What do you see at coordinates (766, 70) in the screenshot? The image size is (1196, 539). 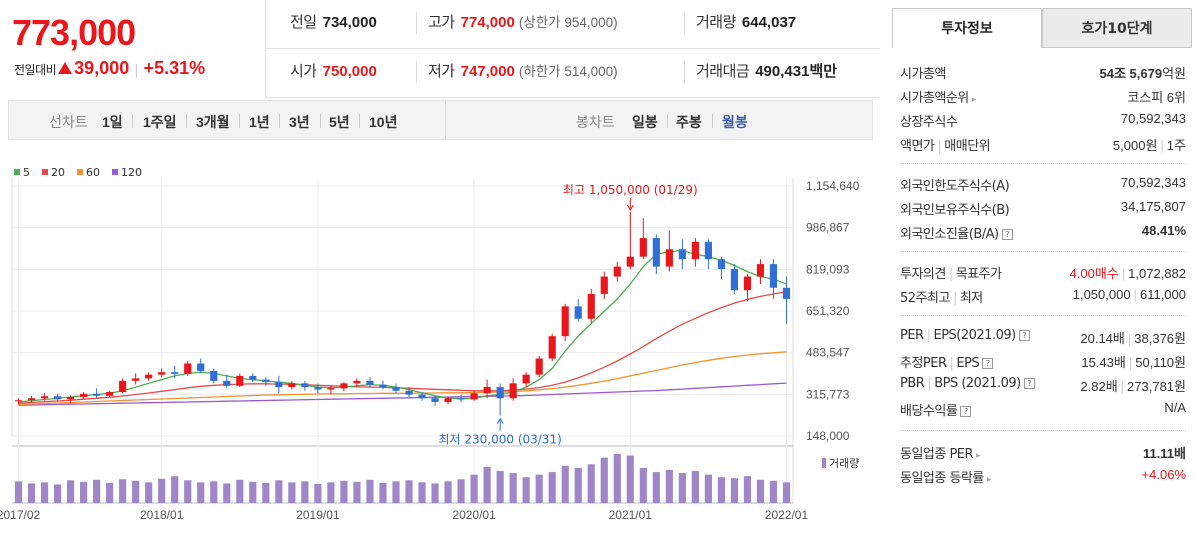 I see `trade-amount: 거래대금 490,431백만` at bounding box center [766, 70].